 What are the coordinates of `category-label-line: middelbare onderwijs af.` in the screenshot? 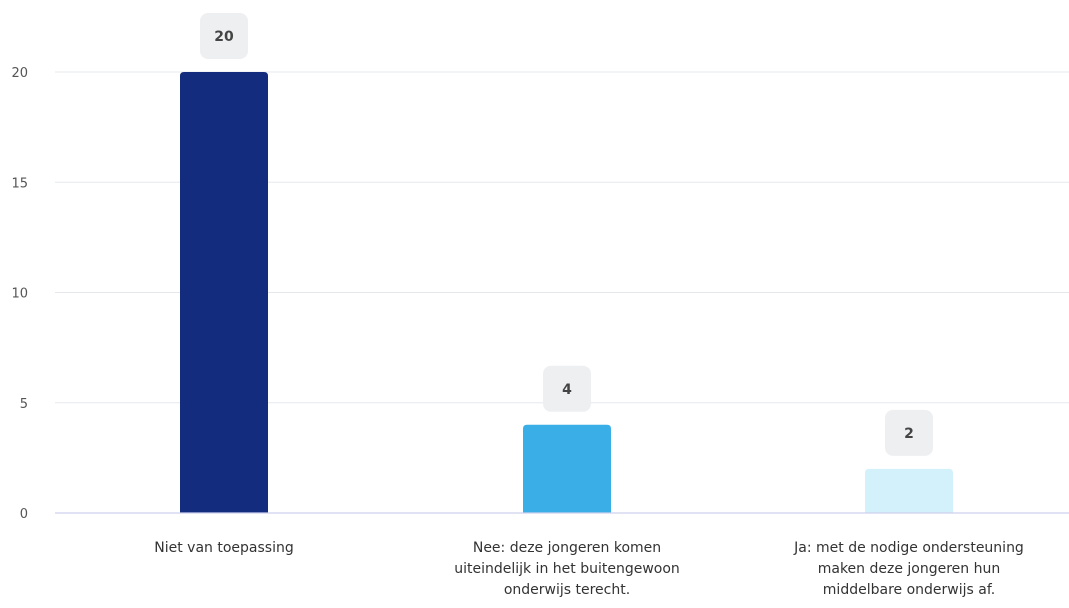 It's located at (909, 590).